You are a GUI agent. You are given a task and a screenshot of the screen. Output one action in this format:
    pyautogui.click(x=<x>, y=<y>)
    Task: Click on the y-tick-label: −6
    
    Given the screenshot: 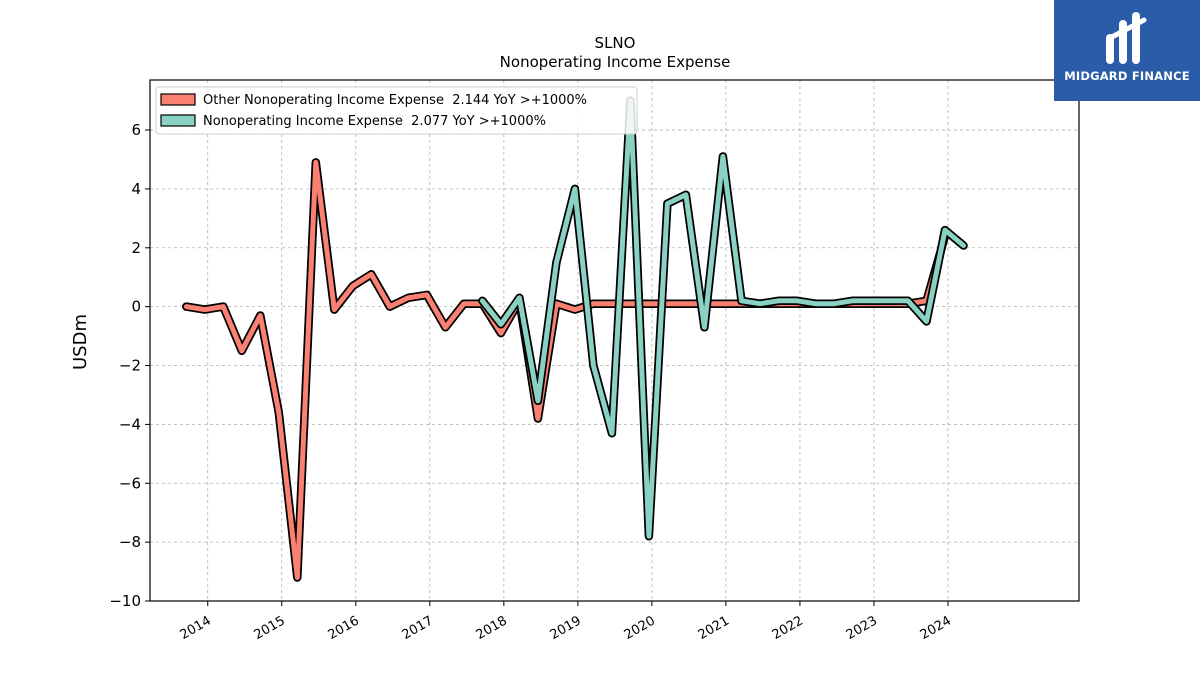 What is the action you would take?
    pyautogui.click(x=130, y=483)
    